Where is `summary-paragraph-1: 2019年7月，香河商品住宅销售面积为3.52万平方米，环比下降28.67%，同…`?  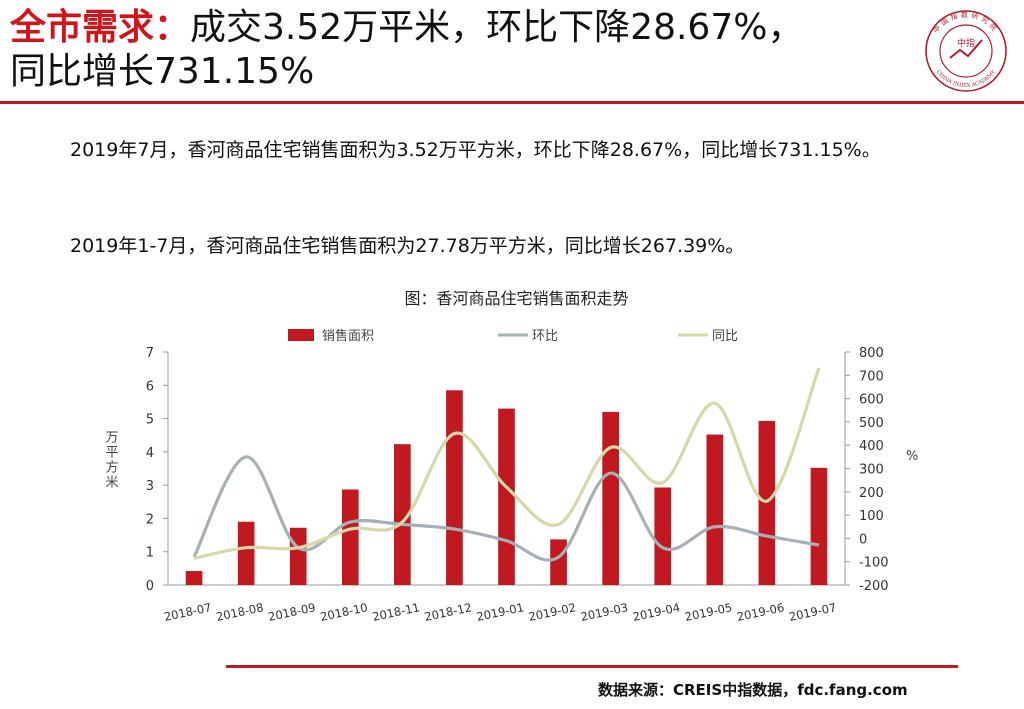 summary-paragraph-1: 2019年7月，香河商品住宅销售面积为3.52万平方米，环比下降28.67%，同… is located at coordinates (475, 150).